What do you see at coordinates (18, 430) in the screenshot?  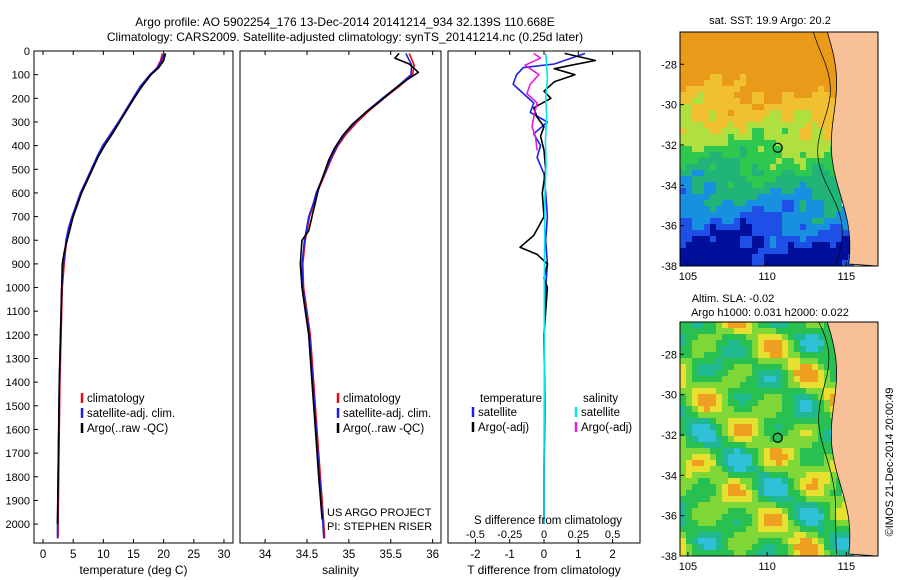 I see `y-tick-label: 1600` at bounding box center [18, 430].